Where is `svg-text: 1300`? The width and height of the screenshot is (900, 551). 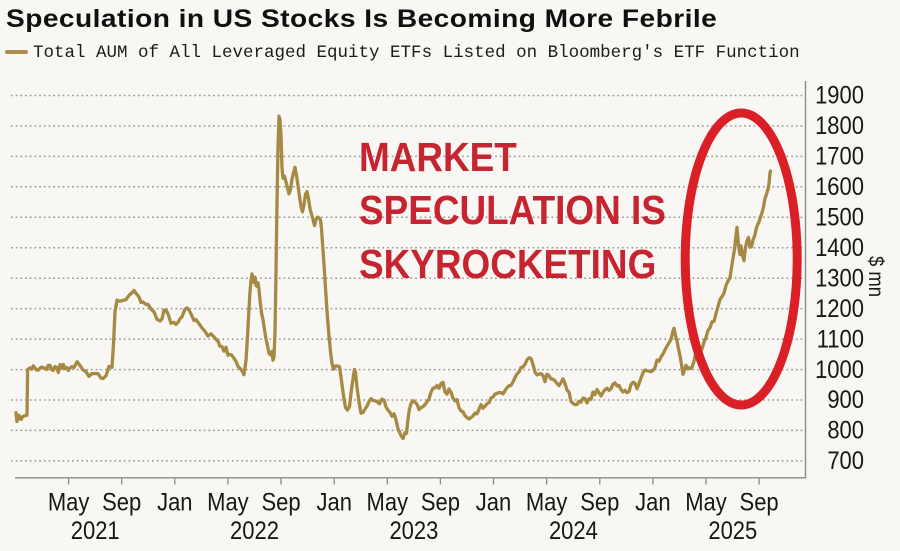
svg-text: 1300 is located at coordinates (839, 278).